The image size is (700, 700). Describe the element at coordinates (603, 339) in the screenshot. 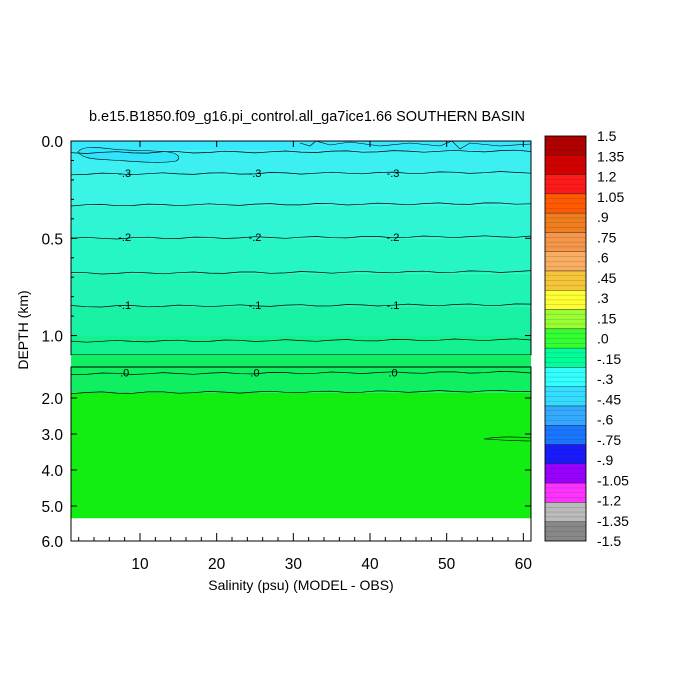

I see `colorbar-label: .0` at that location.